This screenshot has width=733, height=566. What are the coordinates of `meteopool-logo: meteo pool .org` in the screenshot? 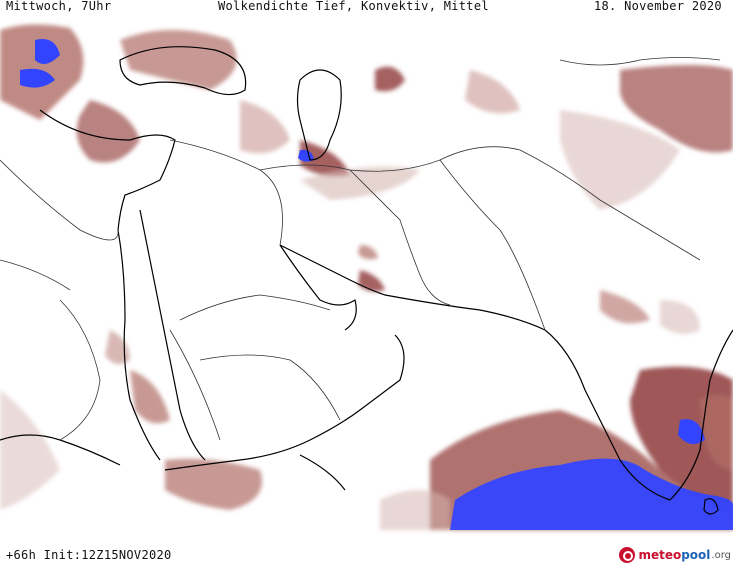 It's located at (675, 555).